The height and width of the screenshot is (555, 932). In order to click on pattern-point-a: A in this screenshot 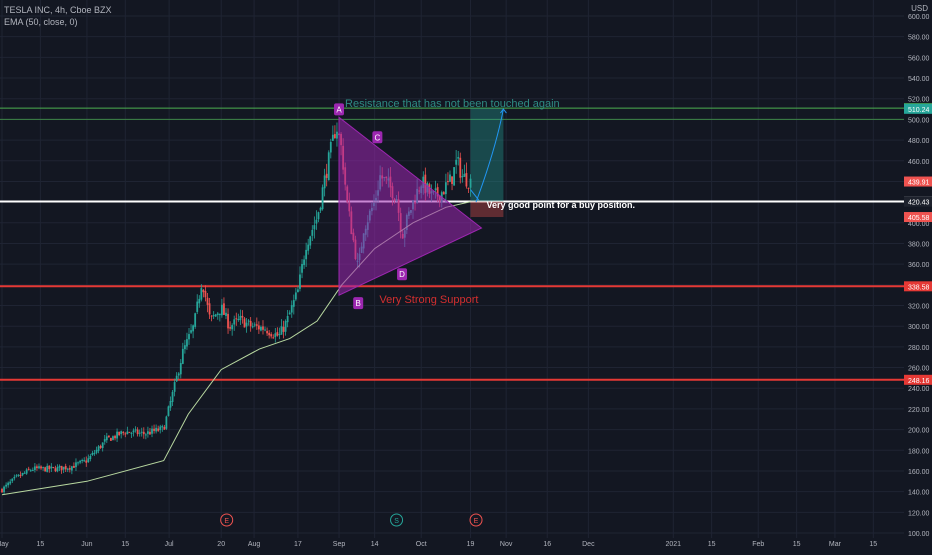, I will do `click(339, 109)`.